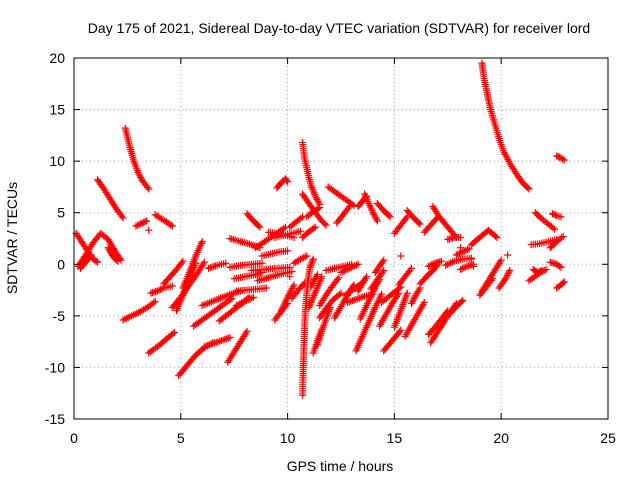  What do you see at coordinates (288, 438) in the screenshot?
I see `x-tick-label: 10` at bounding box center [288, 438].